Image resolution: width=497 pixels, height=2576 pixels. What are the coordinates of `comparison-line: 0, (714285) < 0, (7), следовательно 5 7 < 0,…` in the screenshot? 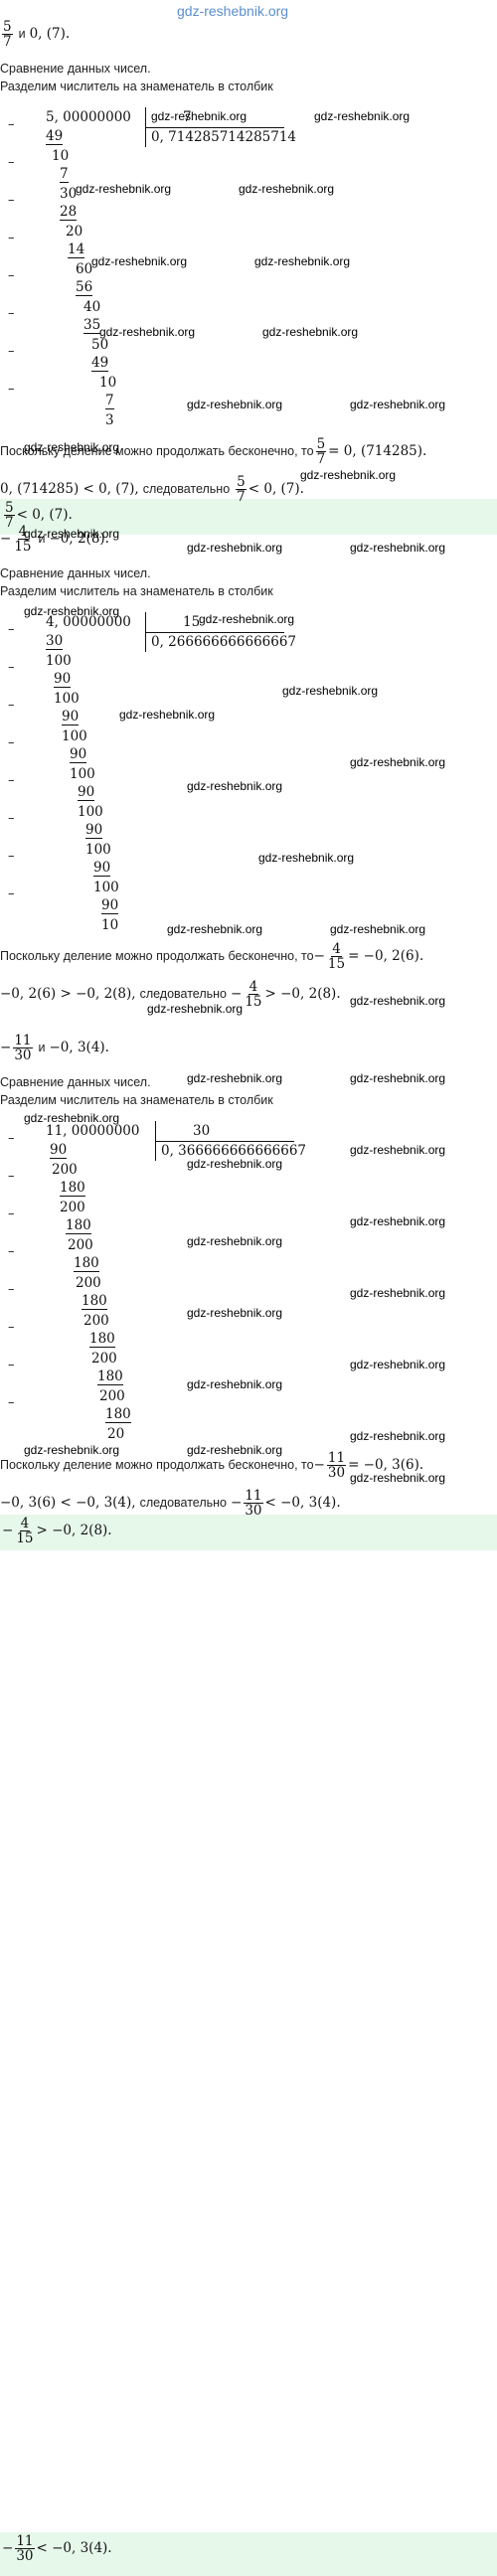 It's located at (152, 490).